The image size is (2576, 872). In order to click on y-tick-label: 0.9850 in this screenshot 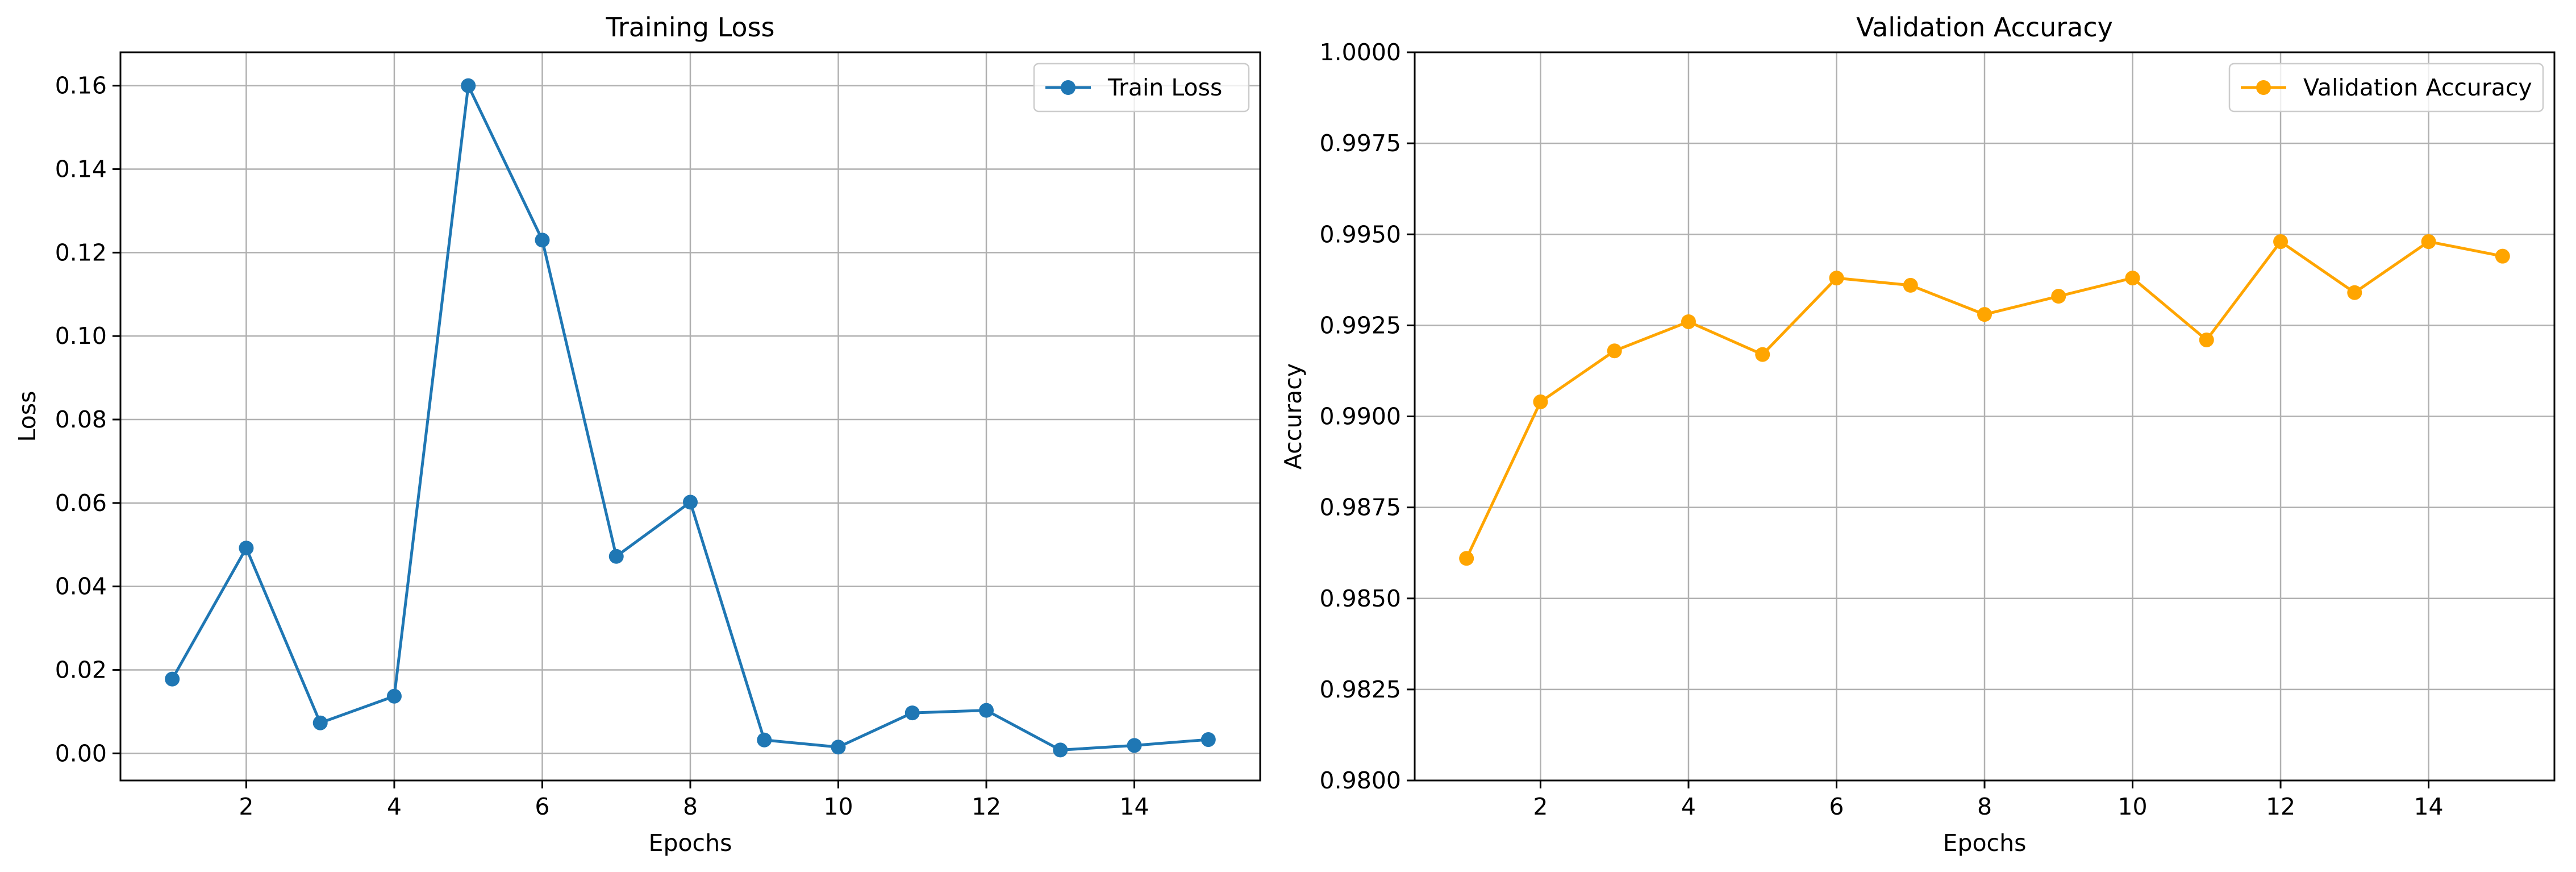, I will do `click(1361, 598)`.